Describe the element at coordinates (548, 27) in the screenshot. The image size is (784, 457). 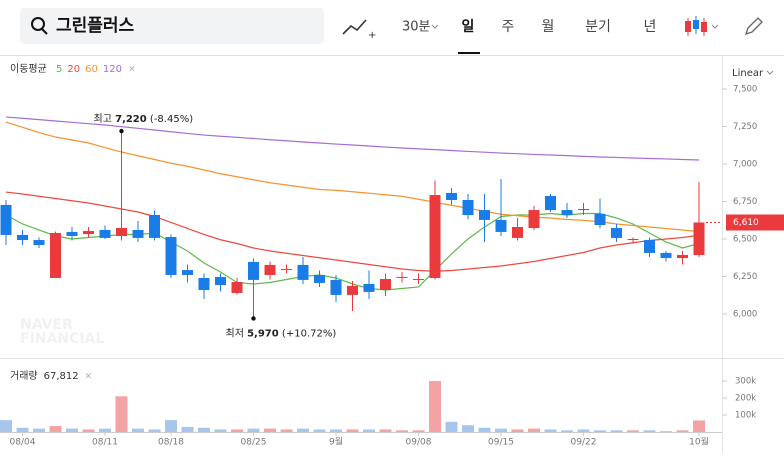
I see `period-tab: 월` at that location.